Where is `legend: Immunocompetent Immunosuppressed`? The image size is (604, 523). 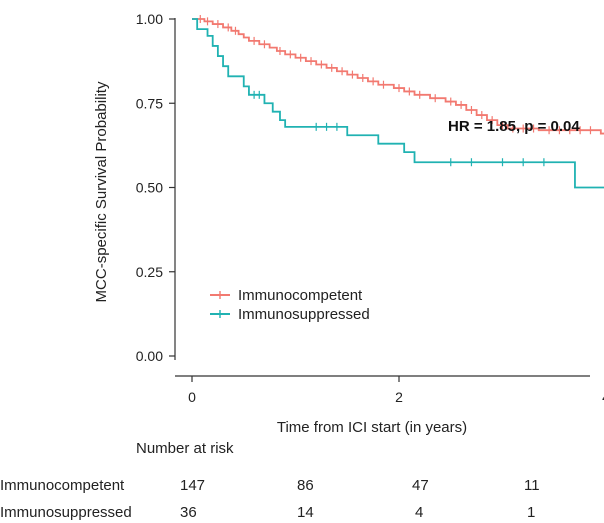 legend: Immunocompetent Immunosuppressed is located at coordinates (290, 305).